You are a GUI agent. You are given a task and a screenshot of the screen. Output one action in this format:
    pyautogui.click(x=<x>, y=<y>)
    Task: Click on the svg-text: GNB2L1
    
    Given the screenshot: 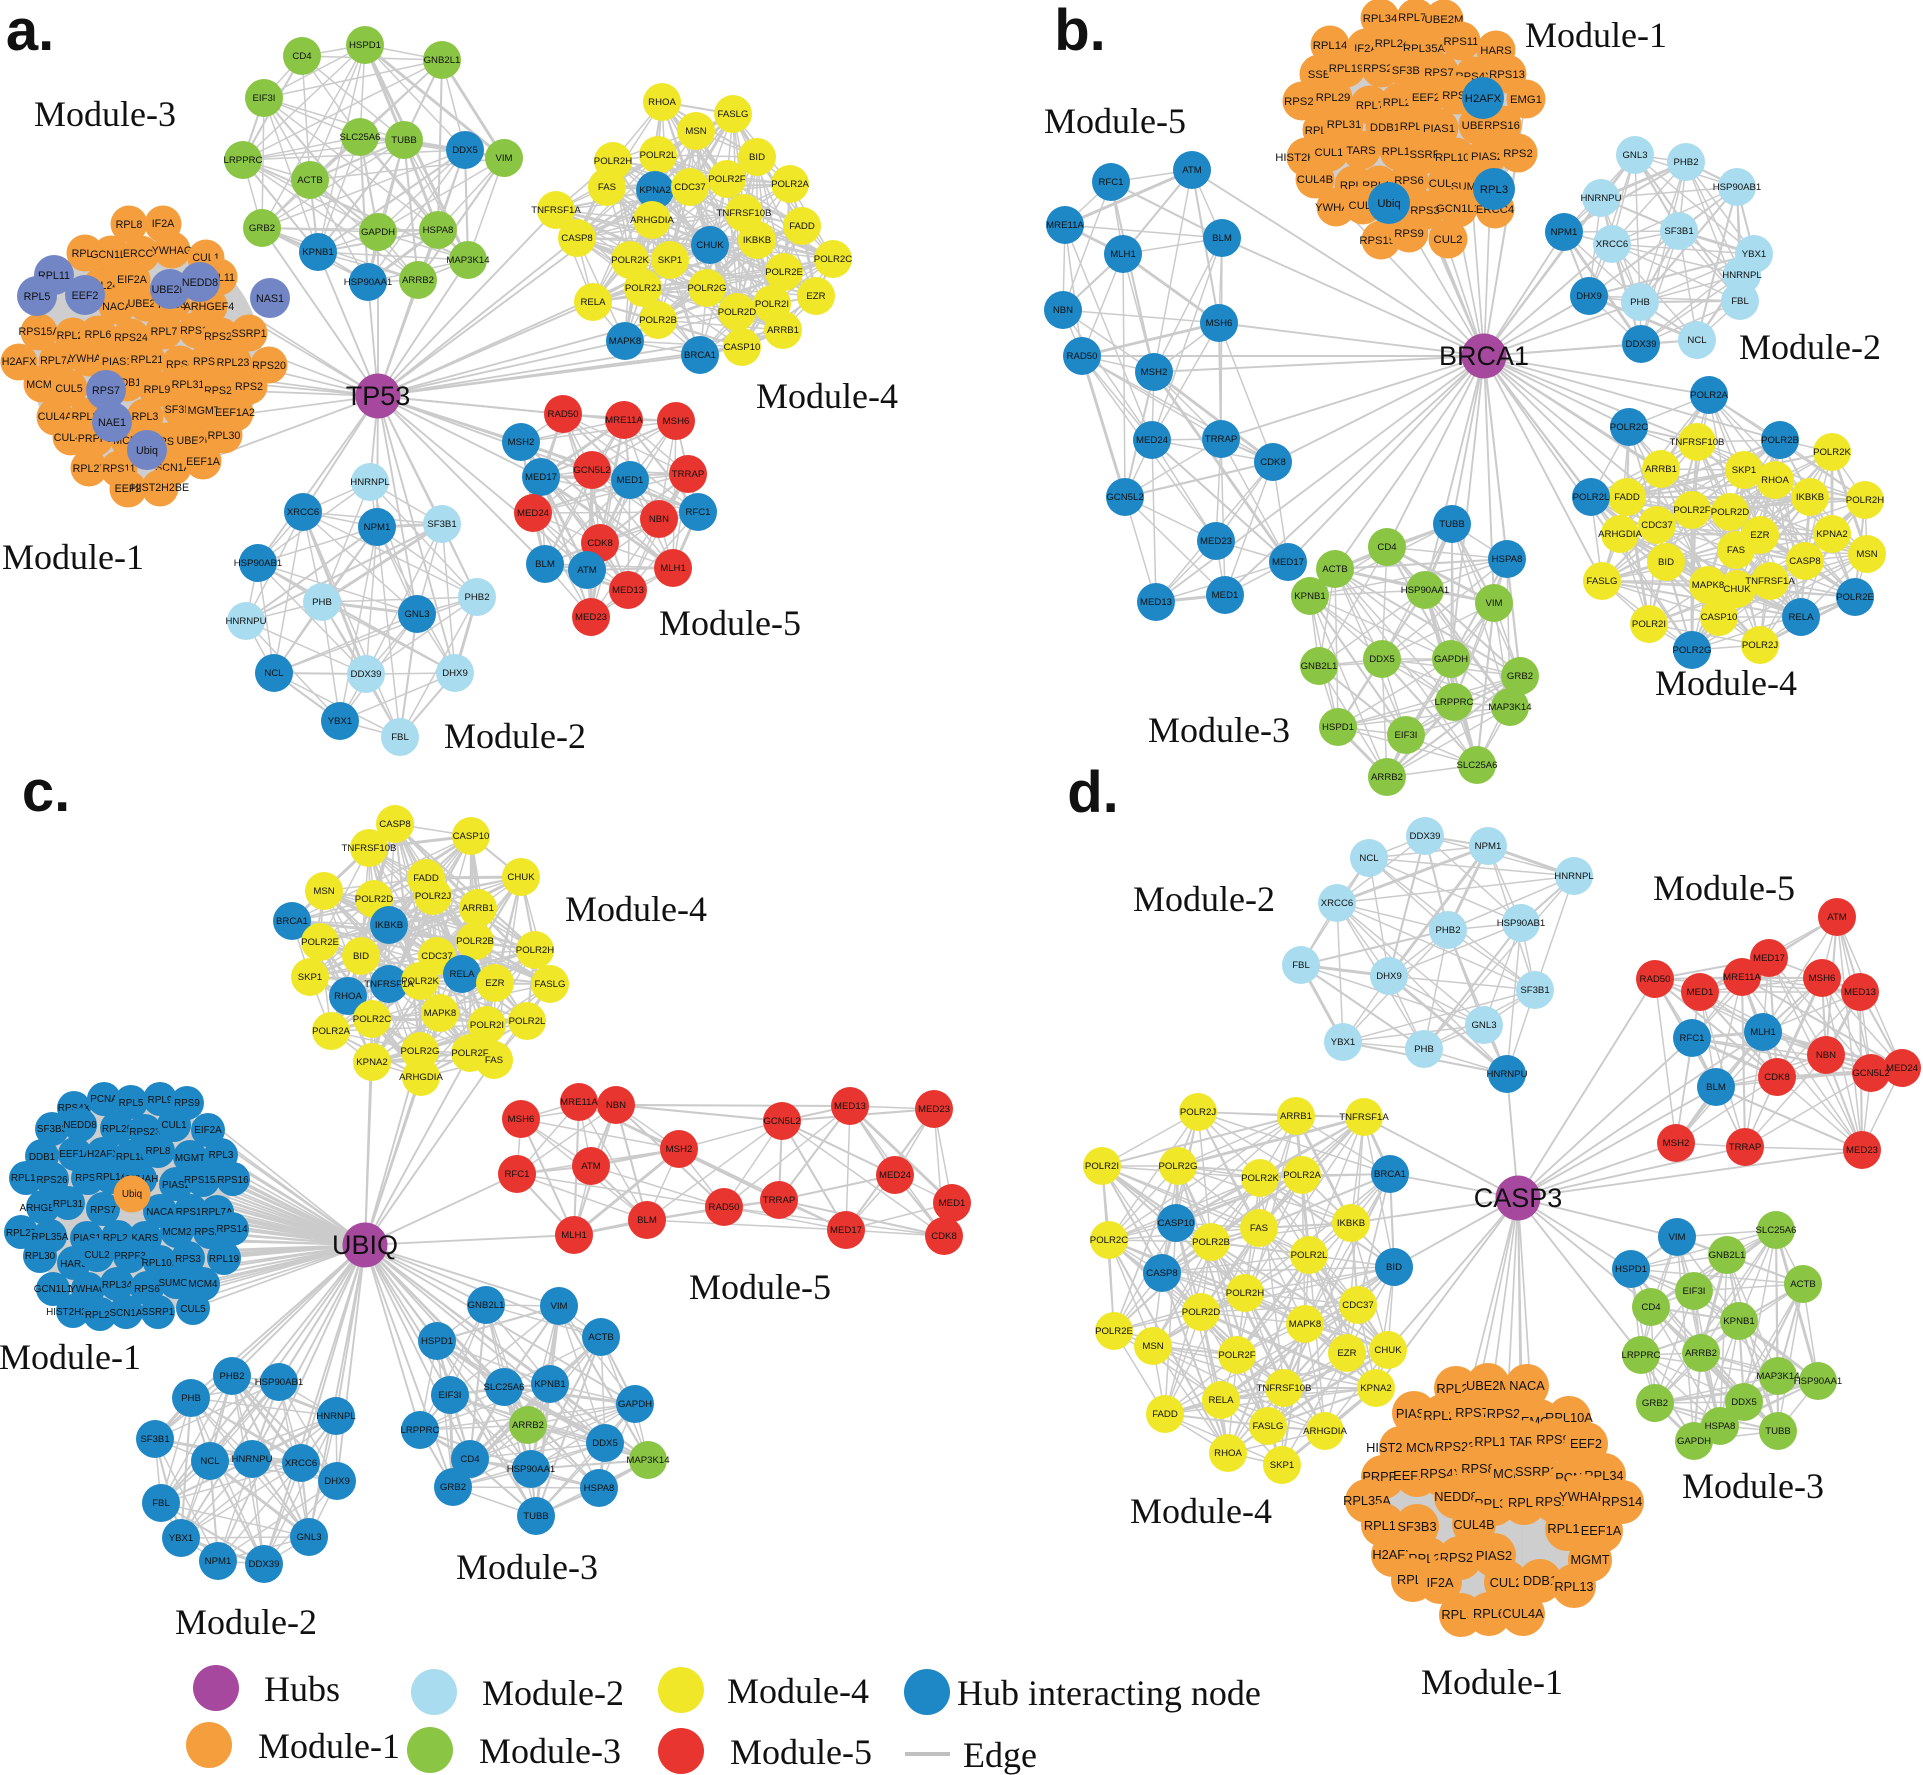 What is the action you would take?
    pyautogui.click(x=442, y=60)
    